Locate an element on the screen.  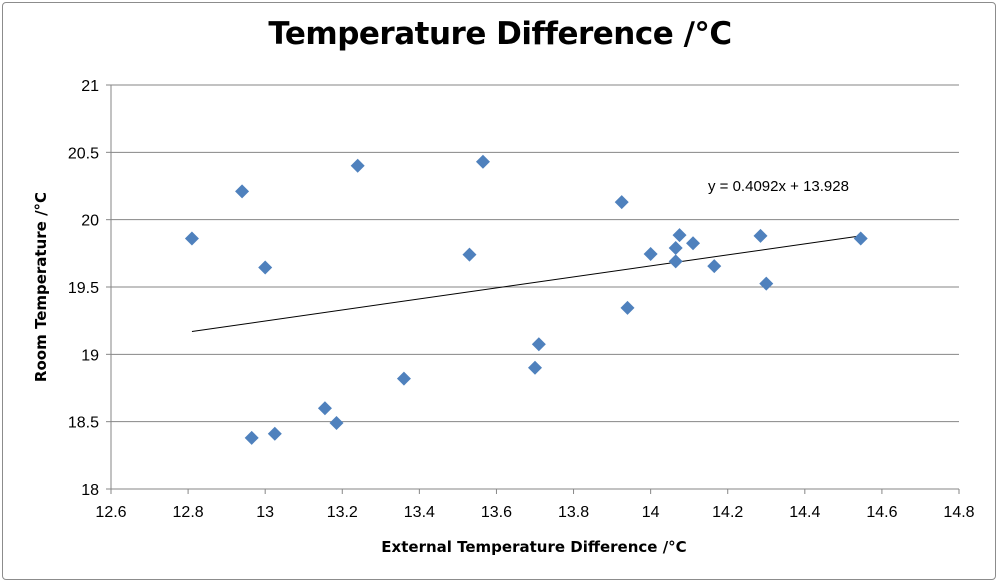
x-tick-label: 14.2 is located at coordinates (727, 512).